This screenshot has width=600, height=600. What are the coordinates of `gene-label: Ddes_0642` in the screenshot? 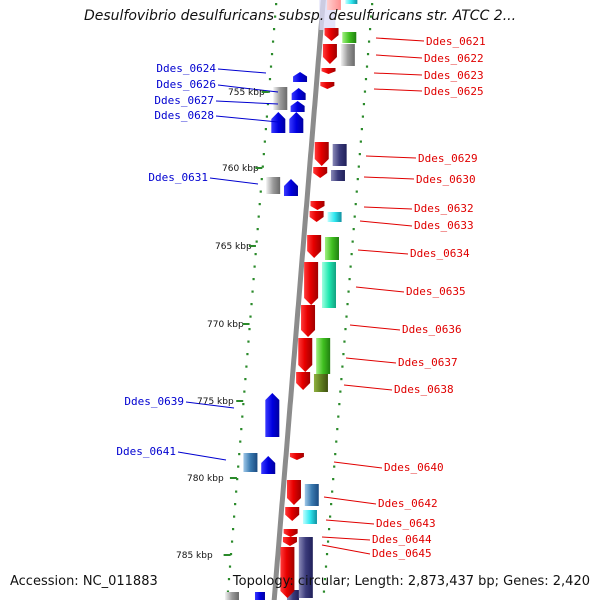 It's located at (408, 503).